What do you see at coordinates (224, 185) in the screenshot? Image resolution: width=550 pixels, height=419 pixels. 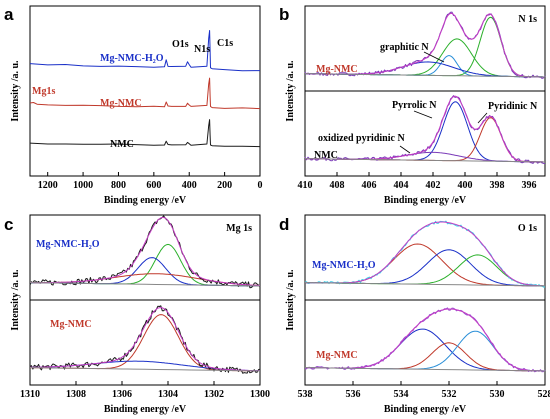 I see `x-tick-label: 200` at bounding box center [224, 185].